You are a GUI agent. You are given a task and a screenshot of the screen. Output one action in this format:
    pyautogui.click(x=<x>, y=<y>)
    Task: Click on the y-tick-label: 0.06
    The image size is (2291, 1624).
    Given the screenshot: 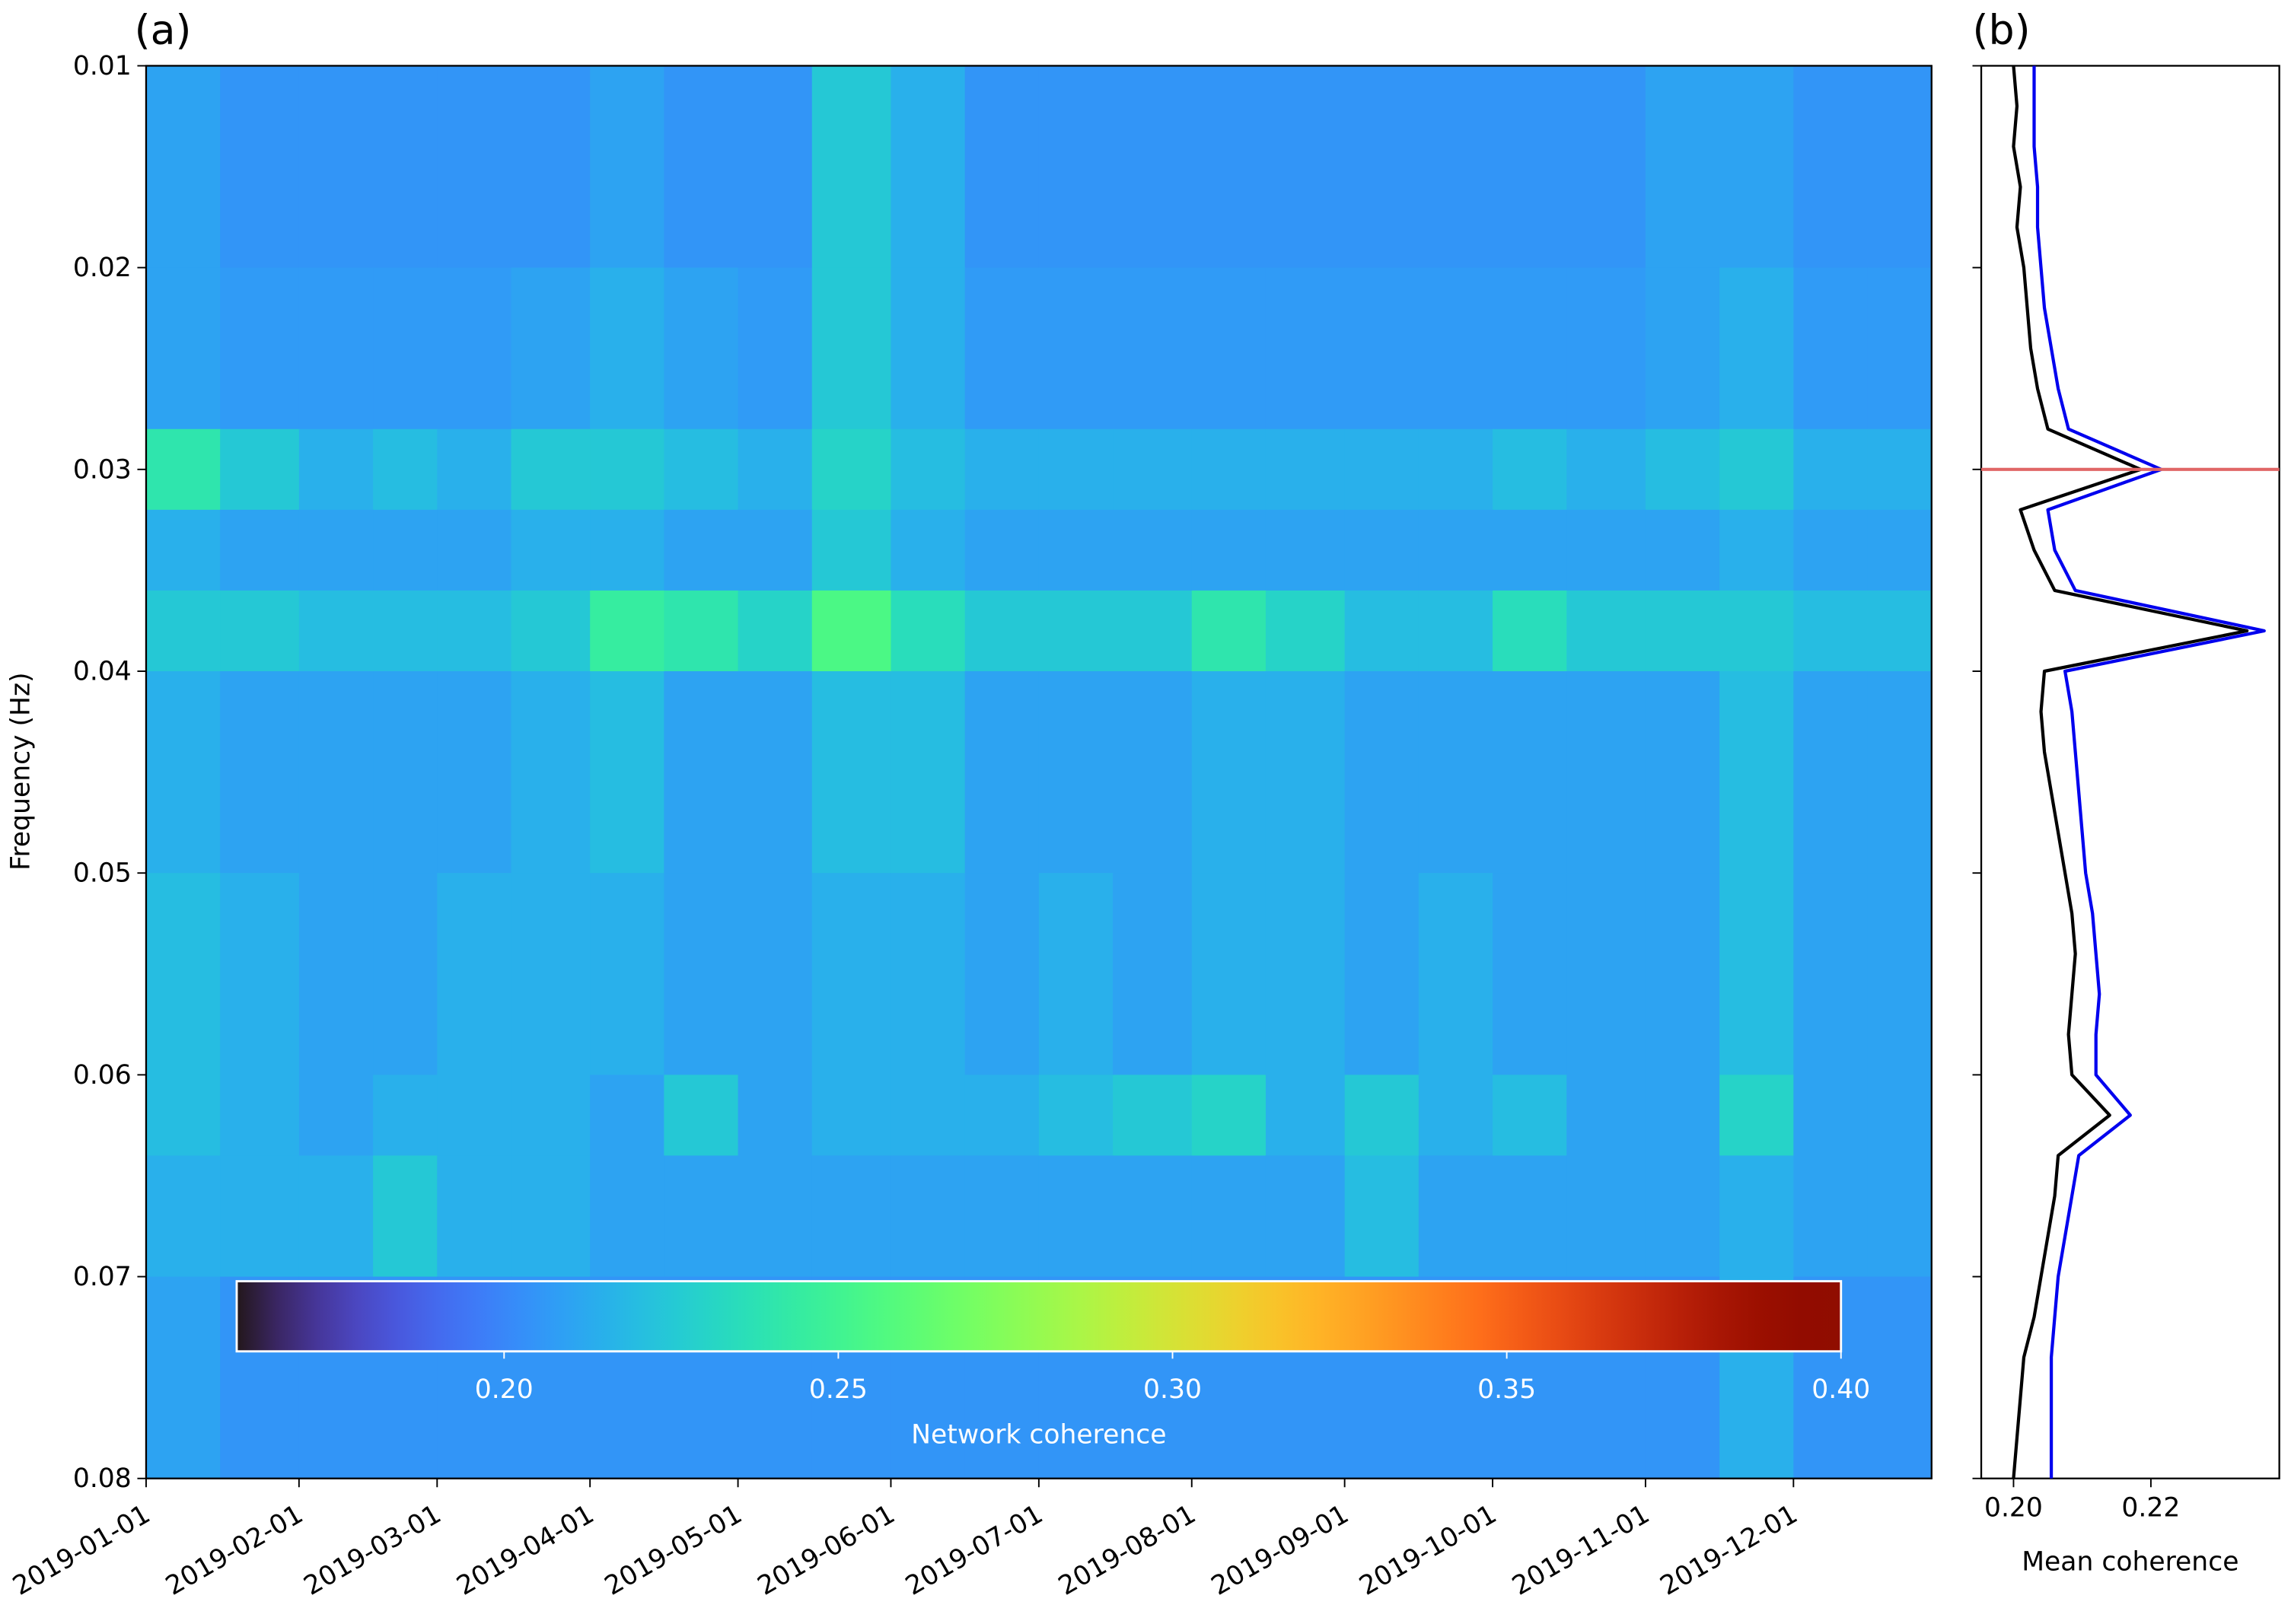 What is the action you would take?
    pyautogui.click(x=102, y=1075)
    